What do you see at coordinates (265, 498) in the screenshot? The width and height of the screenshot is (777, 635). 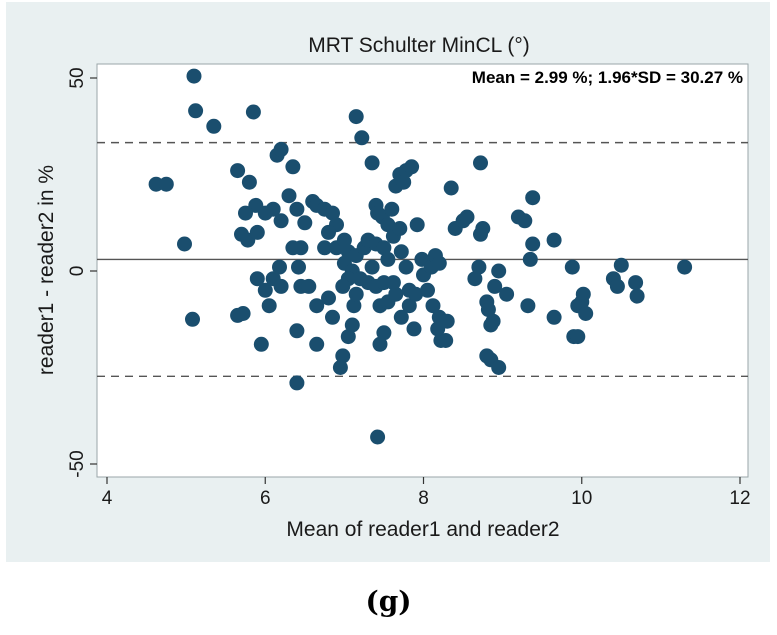 I see `x-tick-label: 6` at bounding box center [265, 498].